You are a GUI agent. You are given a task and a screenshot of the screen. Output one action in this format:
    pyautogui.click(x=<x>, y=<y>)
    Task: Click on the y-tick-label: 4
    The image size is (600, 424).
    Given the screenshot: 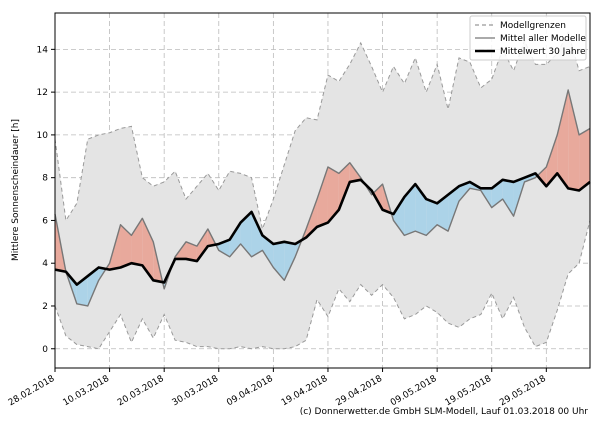 What is the action you would take?
    pyautogui.click(x=45, y=264)
    